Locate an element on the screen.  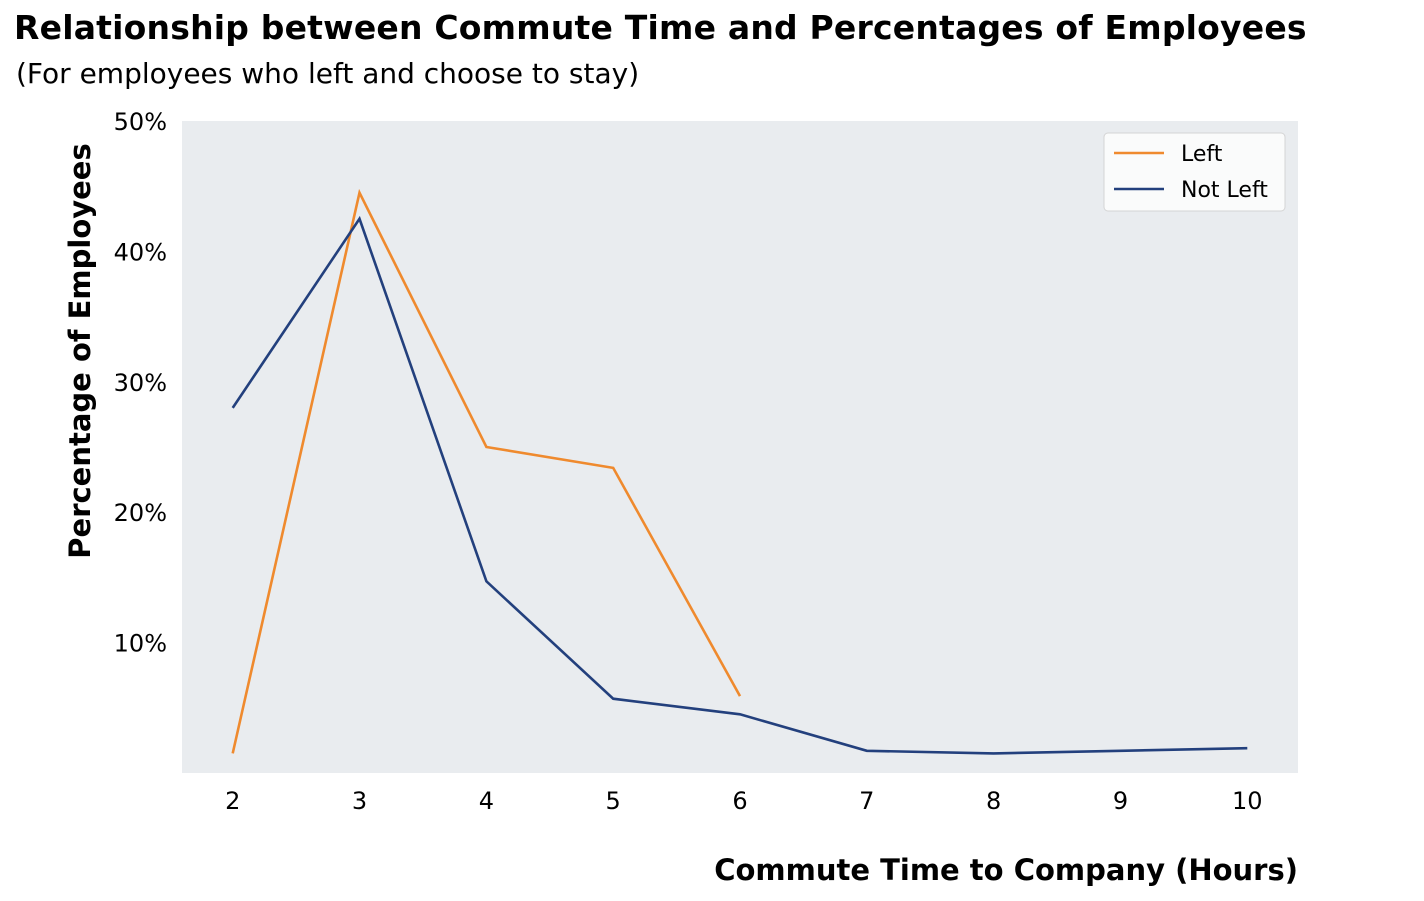
y-axis-ticks: 10% 20% 30% 40% 50% is located at coordinates (140, 383).